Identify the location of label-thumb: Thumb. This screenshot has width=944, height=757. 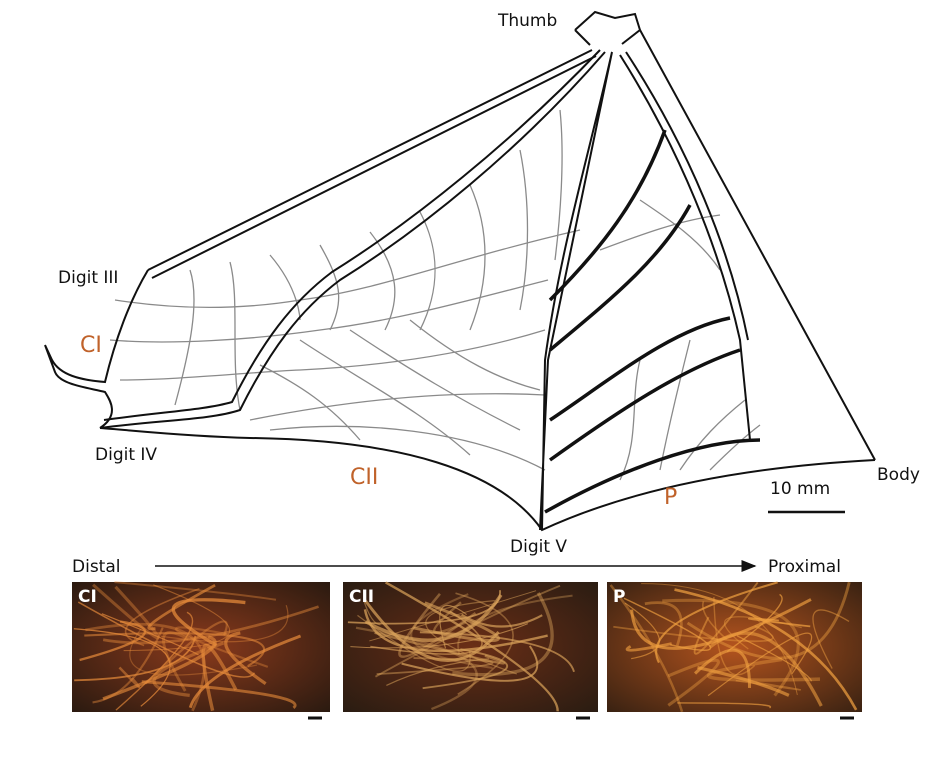
(527, 21).